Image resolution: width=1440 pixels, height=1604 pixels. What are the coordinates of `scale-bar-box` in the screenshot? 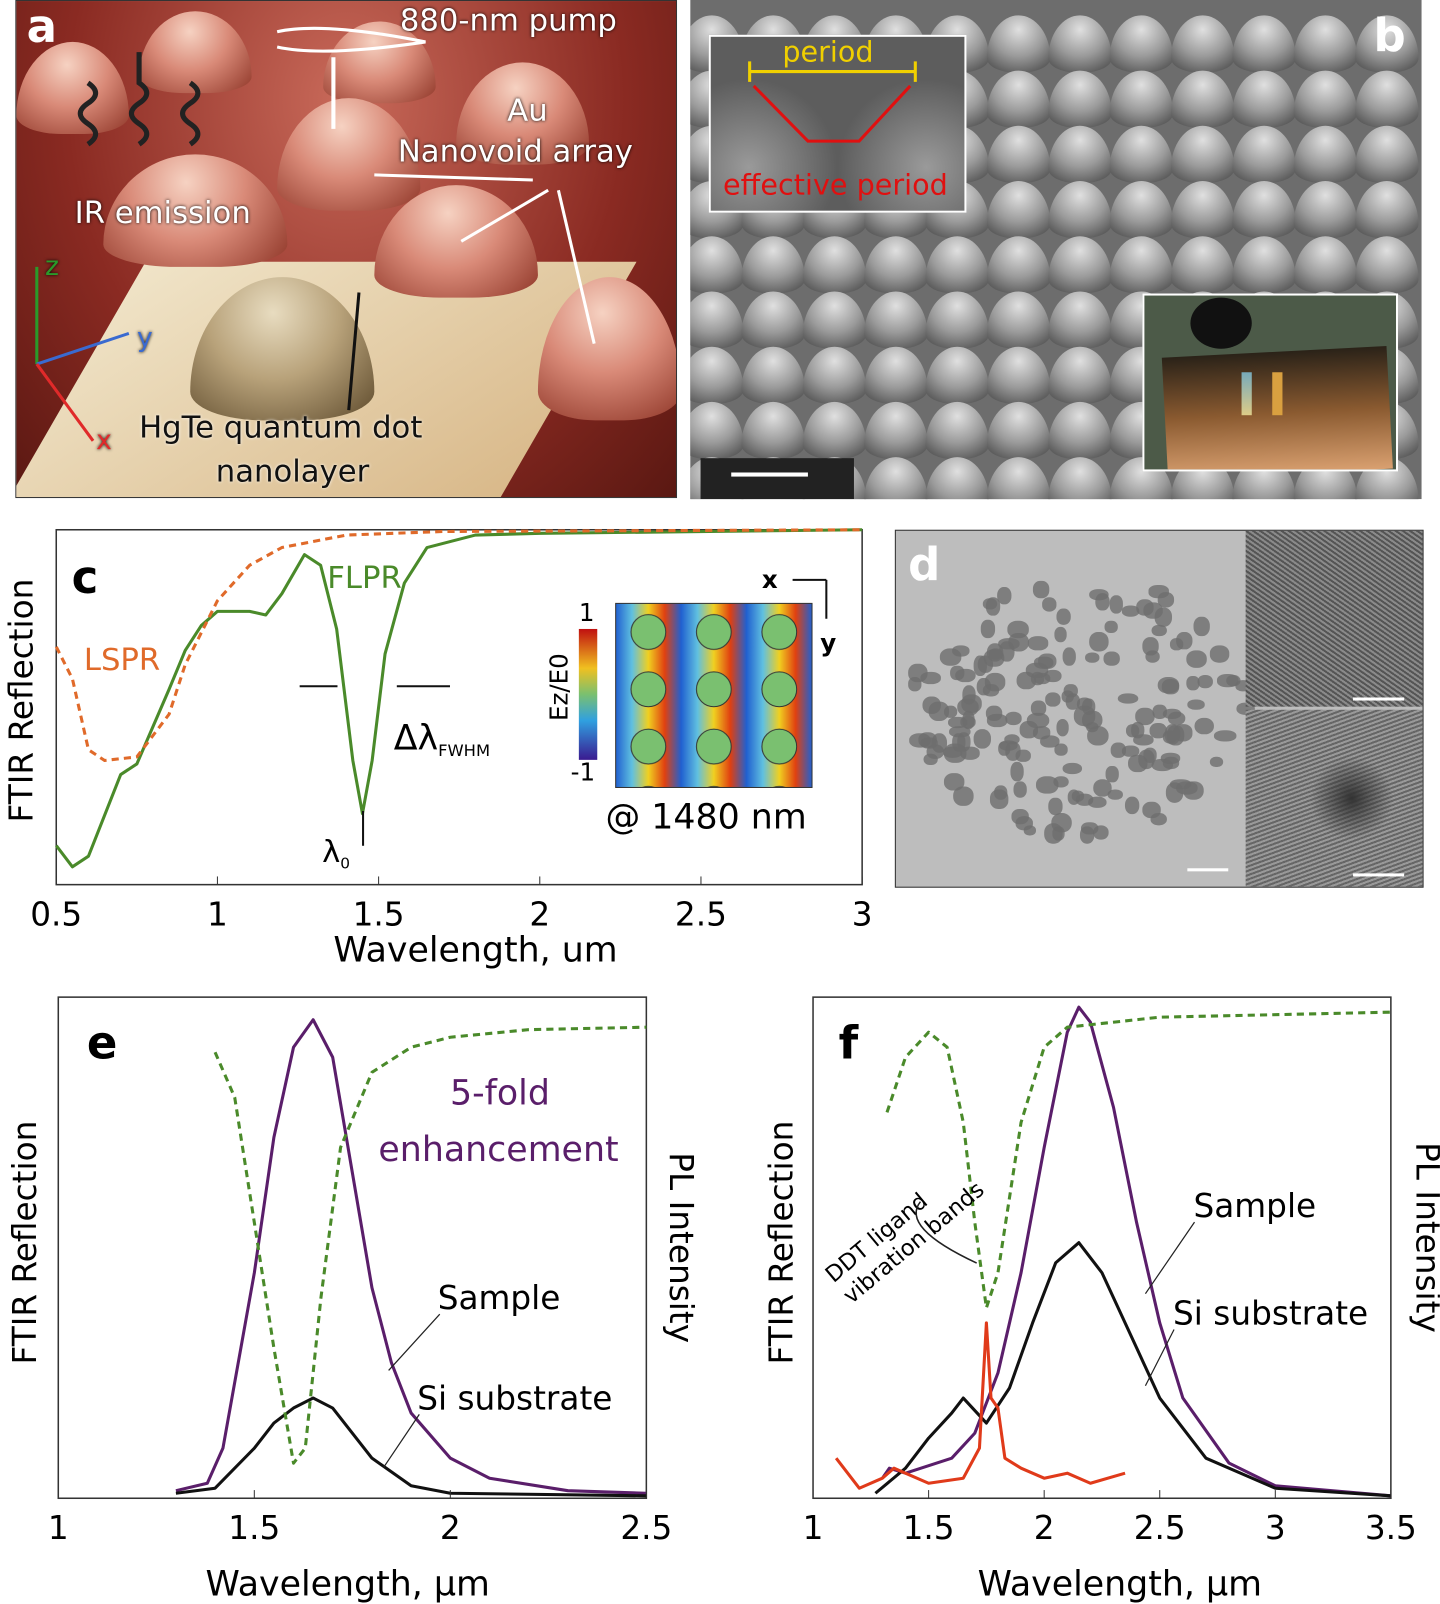 It's located at (777, 479).